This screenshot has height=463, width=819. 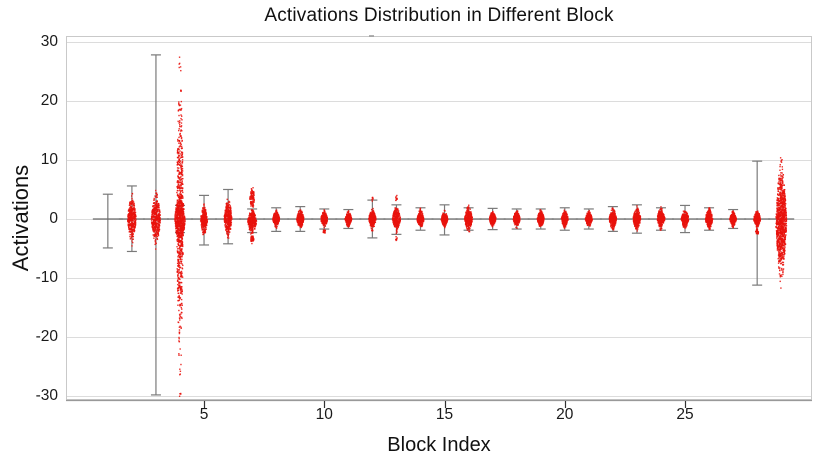 I want to click on y-tick-label: -20, so click(x=46, y=337).